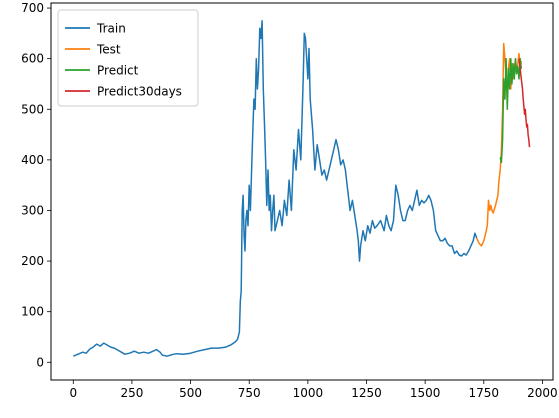 The height and width of the screenshot is (418, 559). What do you see at coordinates (32, 109) in the screenshot?
I see `y-tick-label: 500` at bounding box center [32, 109].